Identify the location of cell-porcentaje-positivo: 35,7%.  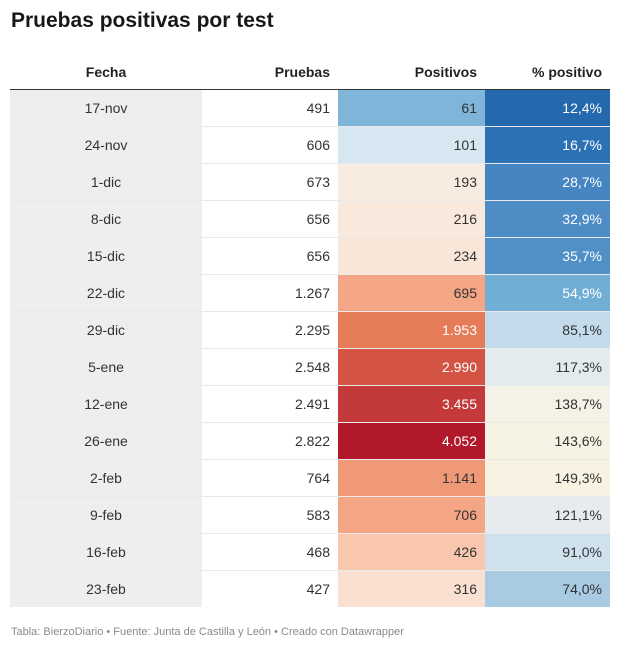
(547, 256).